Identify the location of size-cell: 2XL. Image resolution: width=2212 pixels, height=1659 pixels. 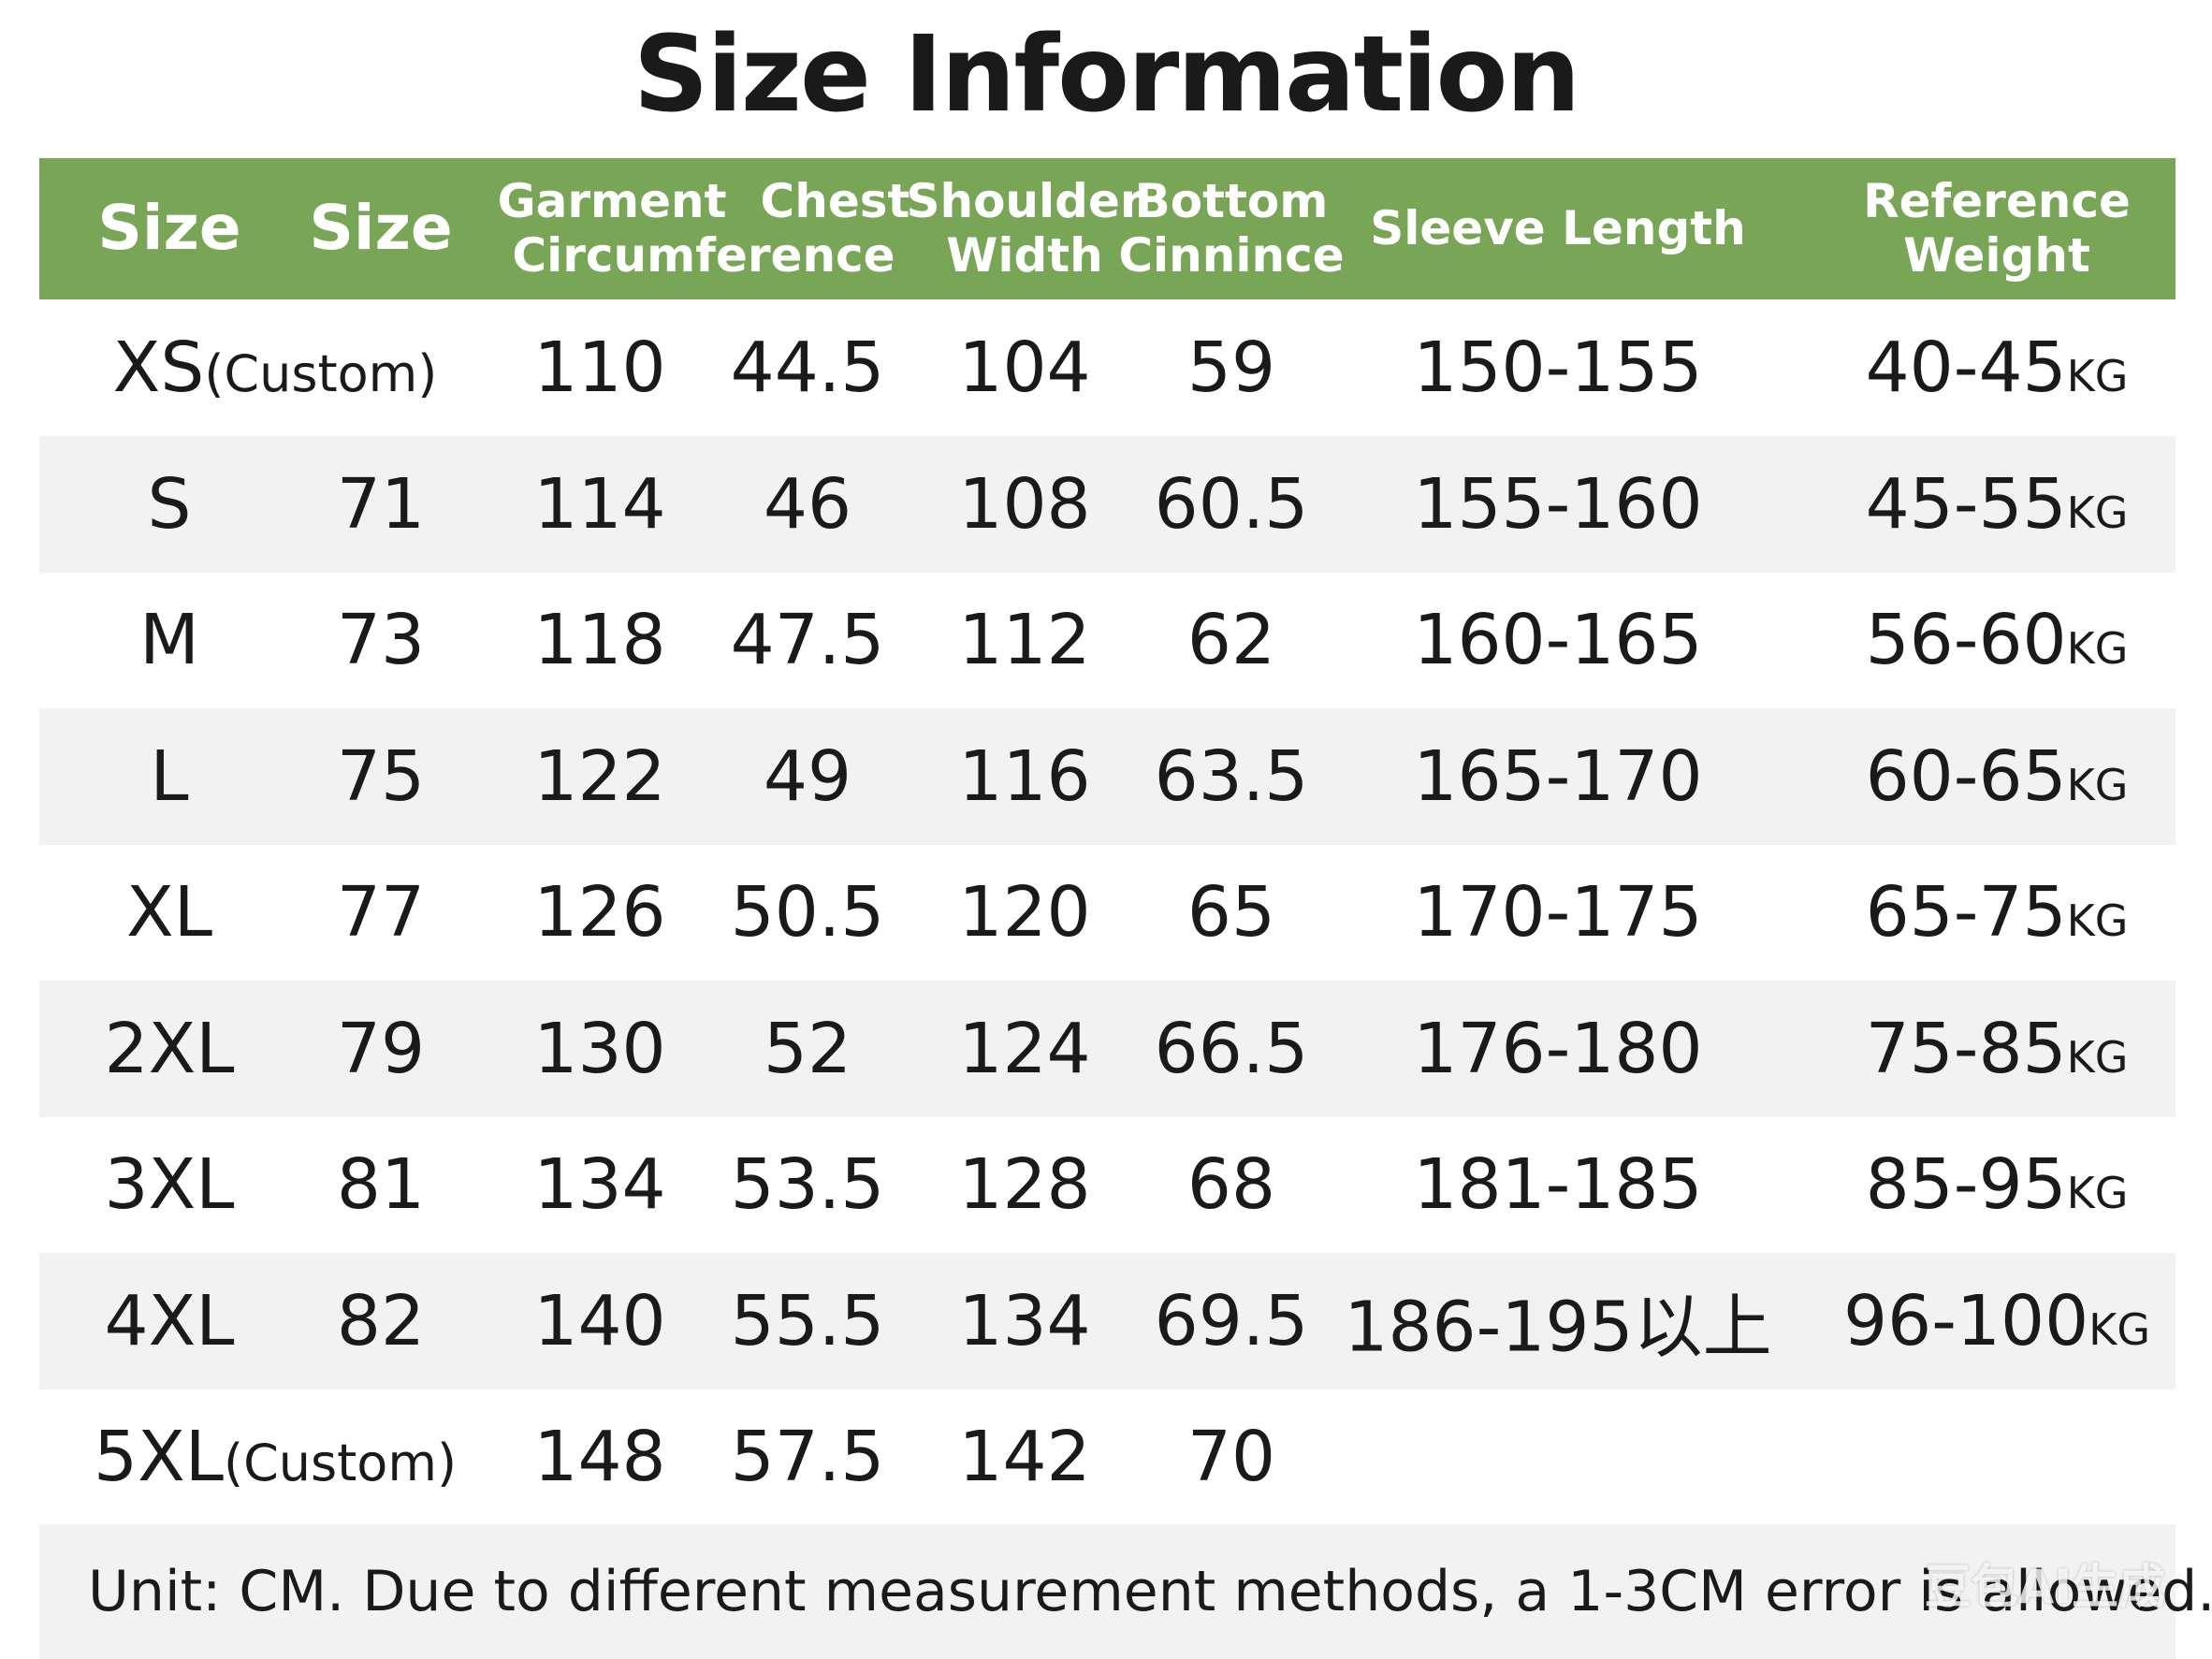
(169, 1049).